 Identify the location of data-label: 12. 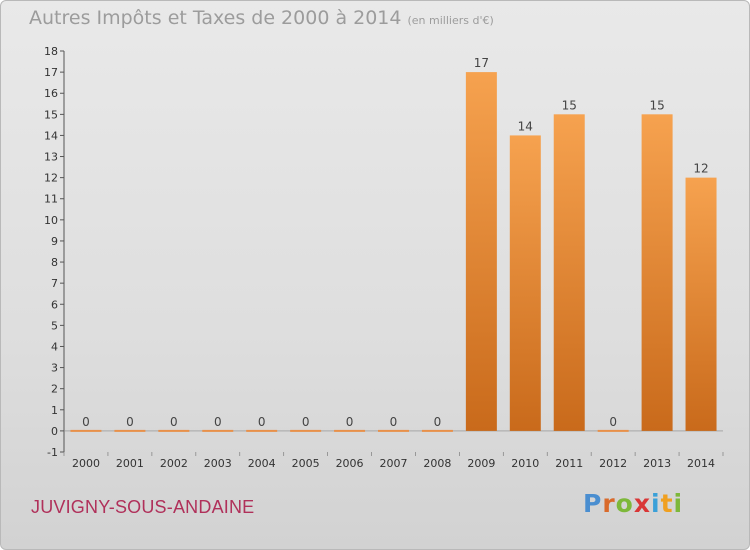
(700, 169).